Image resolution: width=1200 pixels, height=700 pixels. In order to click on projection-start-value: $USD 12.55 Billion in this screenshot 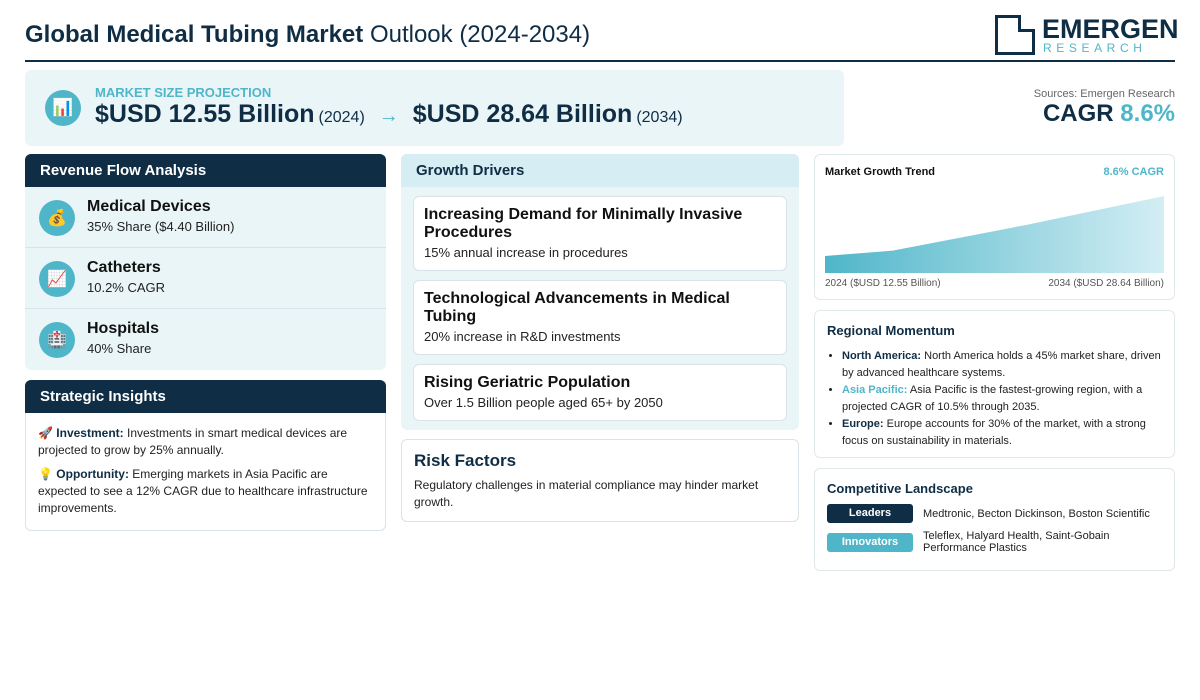, I will do `click(205, 114)`.